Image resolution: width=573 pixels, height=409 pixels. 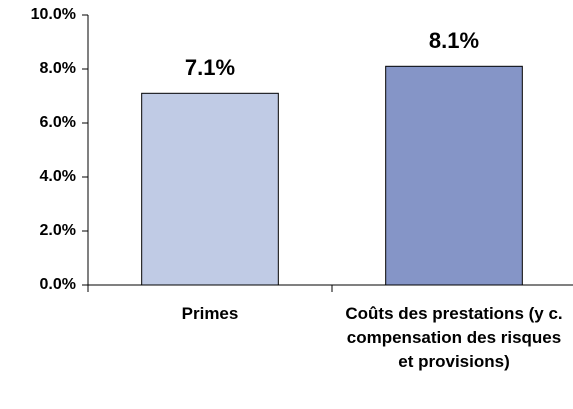 What do you see at coordinates (58, 68) in the screenshot?
I see `y-tick-label: 8.0%` at bounding box center [58, 68].